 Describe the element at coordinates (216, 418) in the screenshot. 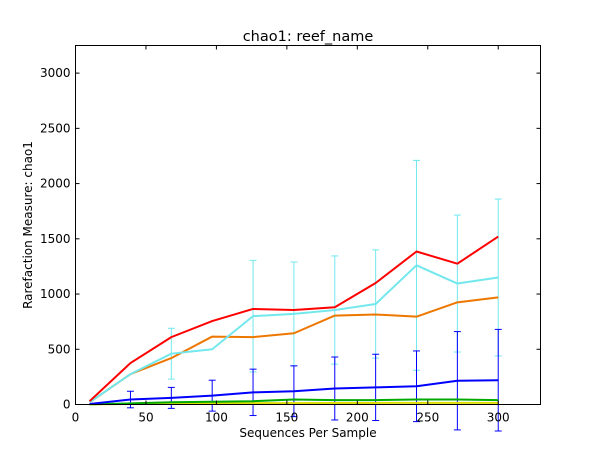

I see `x-tick-label: 100` at that location.